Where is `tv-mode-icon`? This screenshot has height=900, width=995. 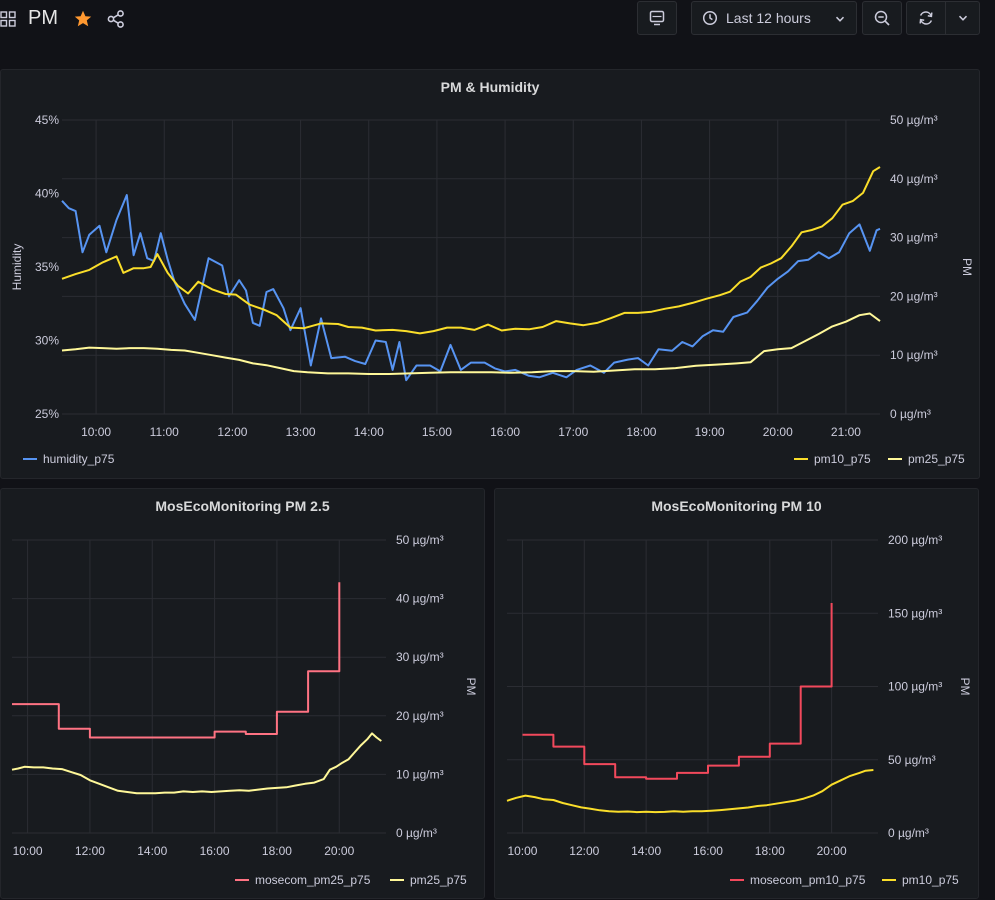 tv-mode-icon is located at coordinates (657, 18).